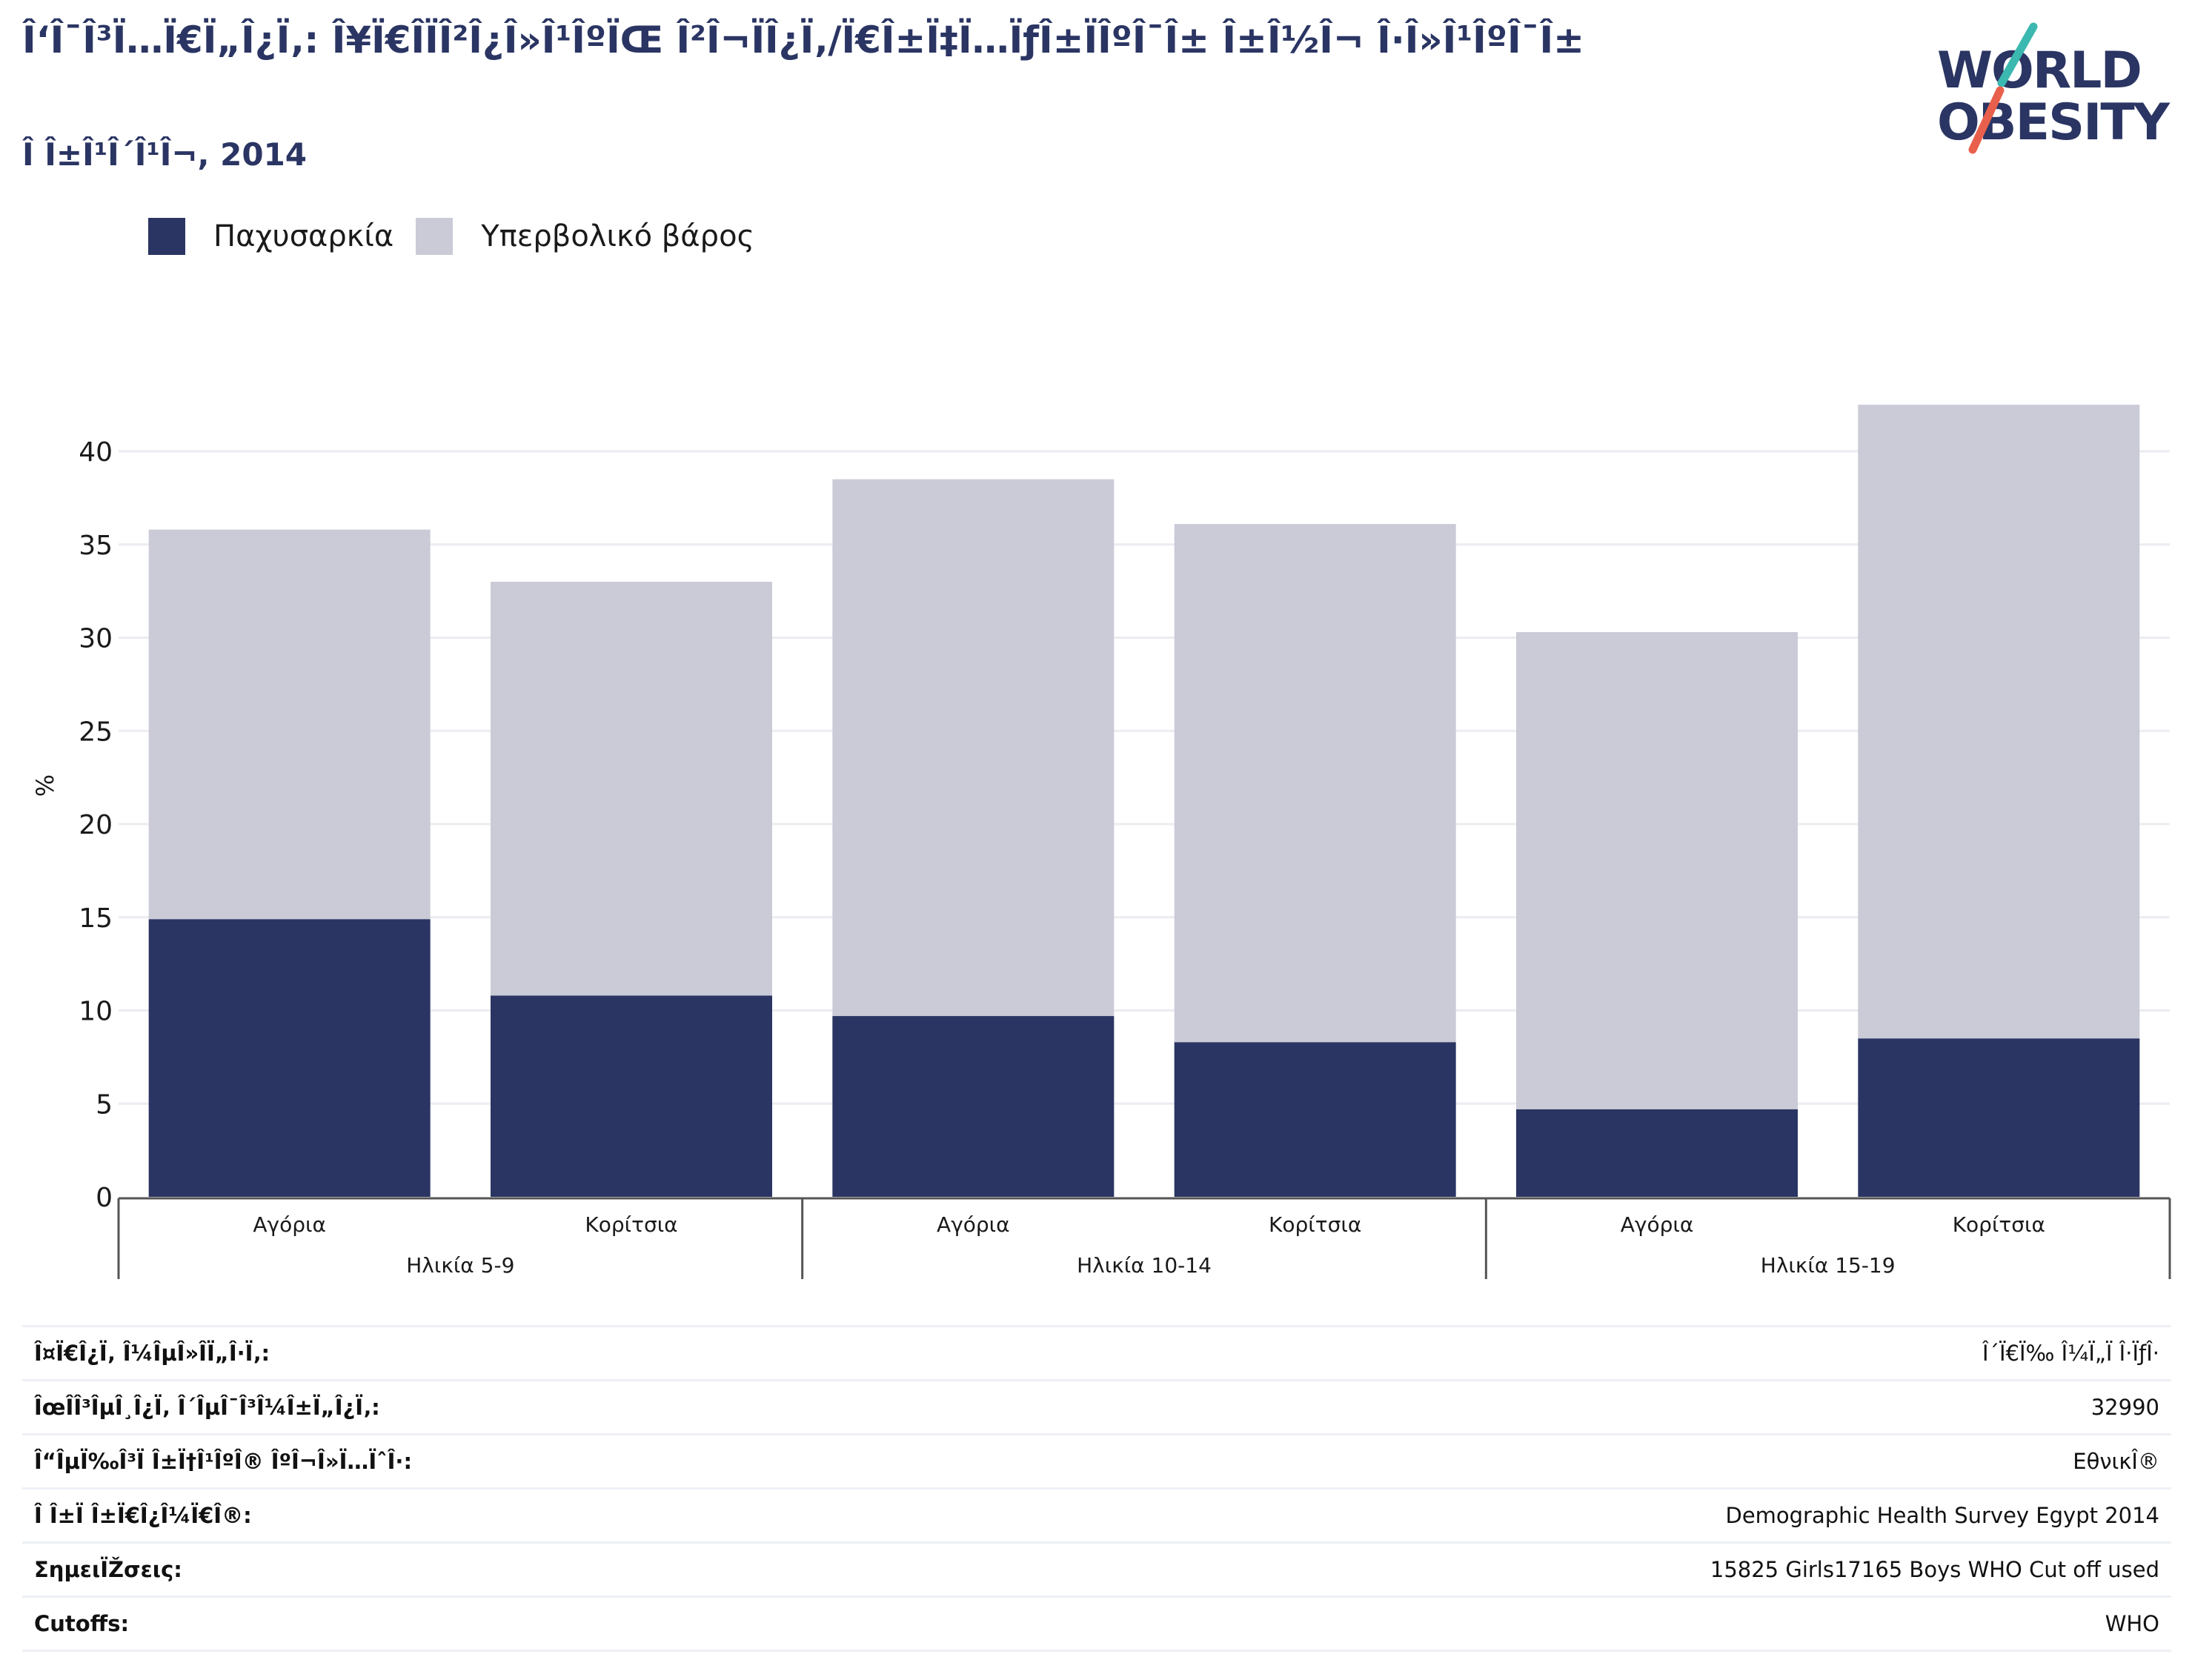 The height and width of the screenshot is (1680, 2192). I want to click on legend-label-overweight: Υπερβολικό βάρος, so click(618, 236).